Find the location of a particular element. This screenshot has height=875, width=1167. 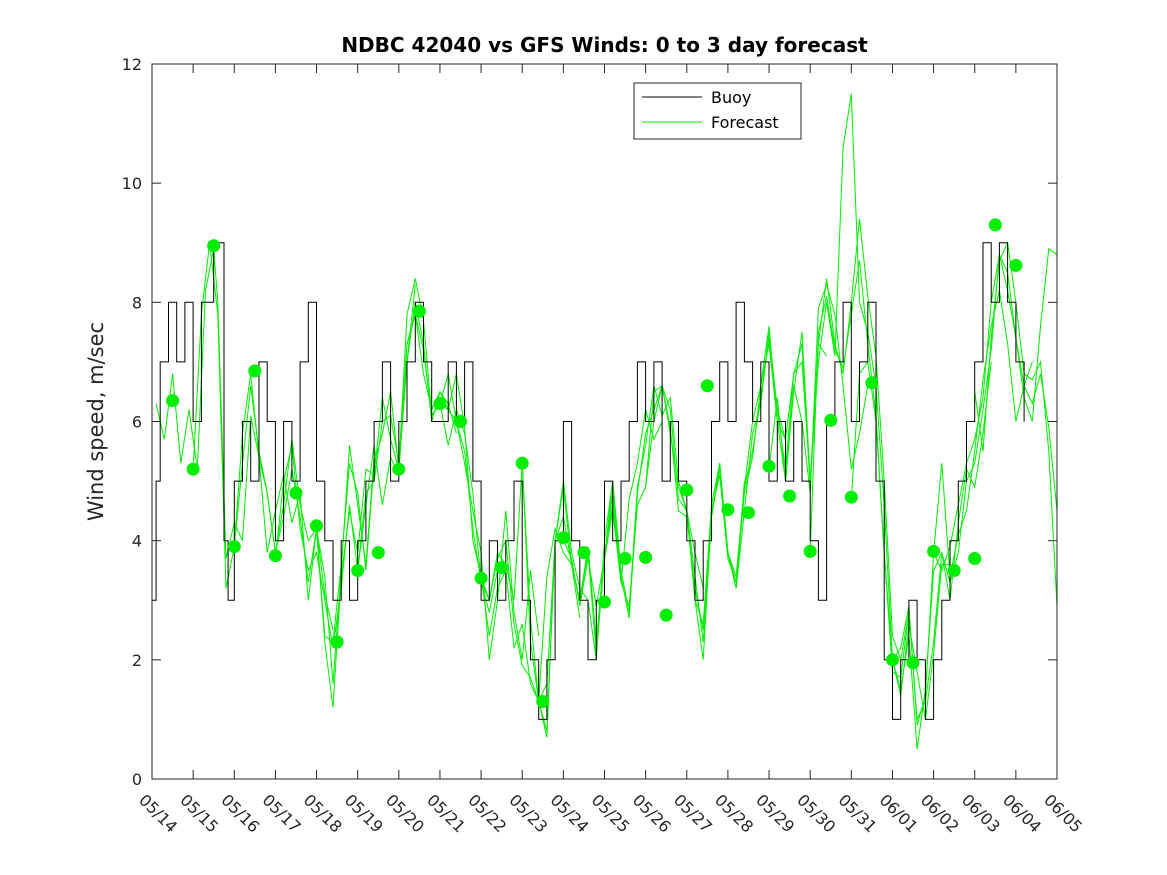

x-tick-label: 05/24 is located at coordinates (570, 813).